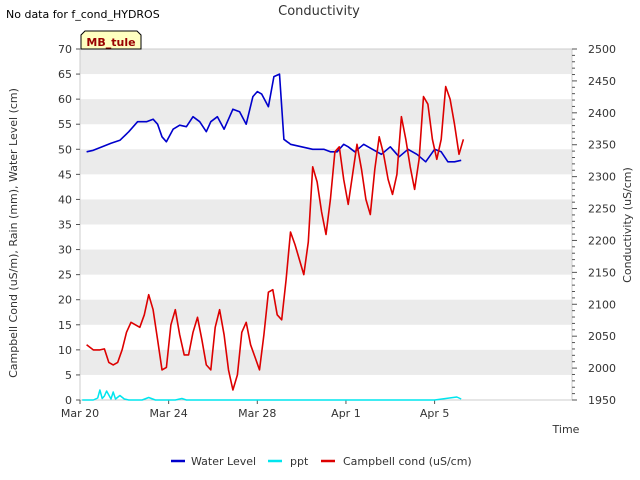 This screenshot has height=480, width=640. I want to click on badge-shape, so click(111, 40).